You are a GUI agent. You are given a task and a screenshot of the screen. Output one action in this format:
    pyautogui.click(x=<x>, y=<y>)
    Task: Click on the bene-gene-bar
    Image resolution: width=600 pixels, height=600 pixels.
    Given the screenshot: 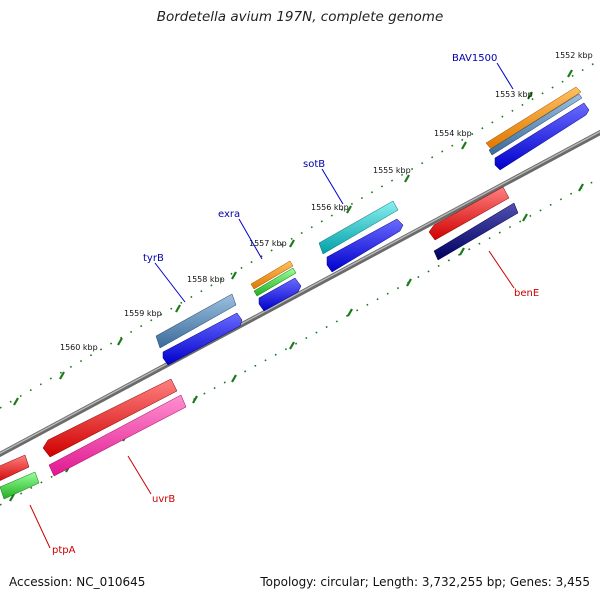 What is the action you would take?
    pyautogui.click(x=476, y=231)
    